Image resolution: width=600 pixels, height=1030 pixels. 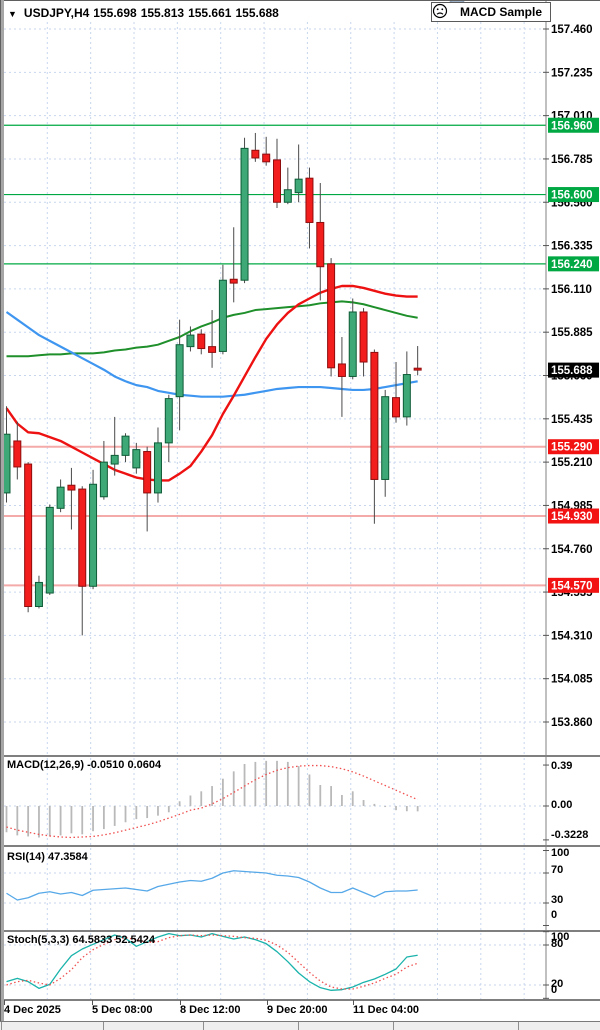 I want to click on rsi-scale-30: 30, so click(x=557, y=900).